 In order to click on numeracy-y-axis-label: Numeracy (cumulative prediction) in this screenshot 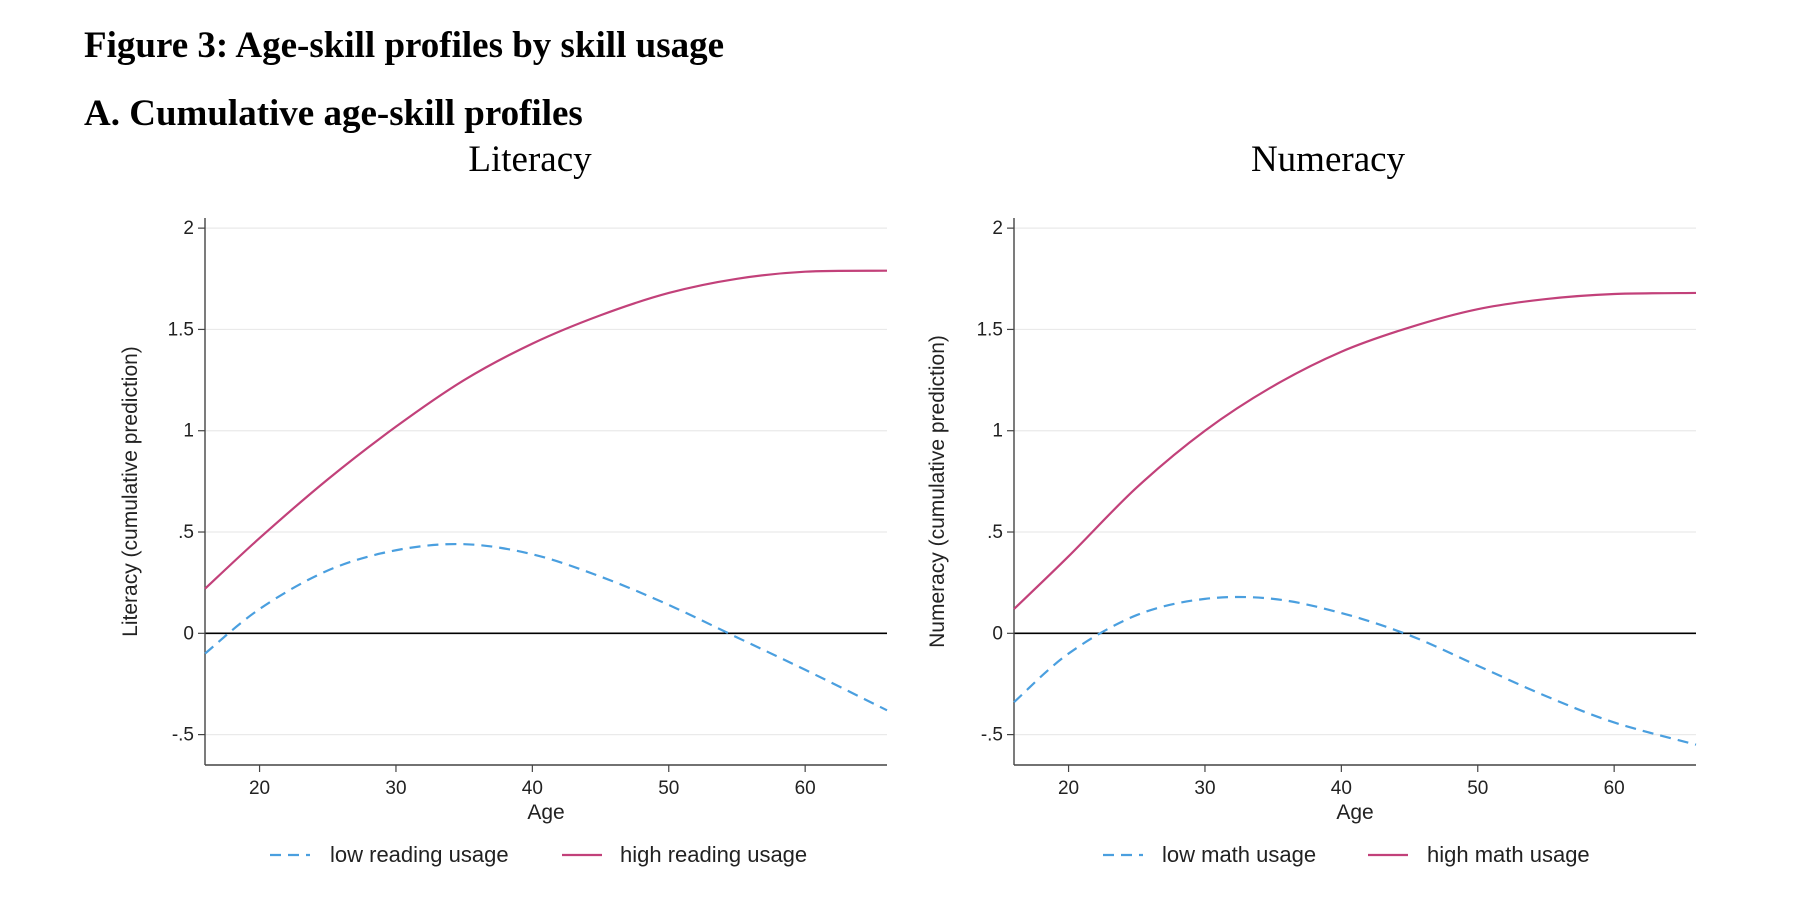, I will do `click(937, 491)`.